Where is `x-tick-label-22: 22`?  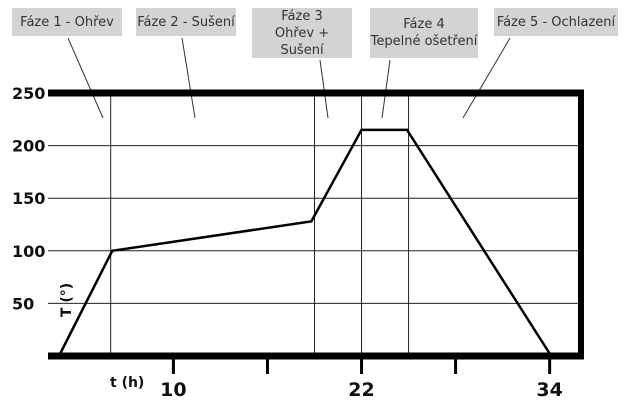
x-tick-label-22: 22 is located at coordinates (361, 390).